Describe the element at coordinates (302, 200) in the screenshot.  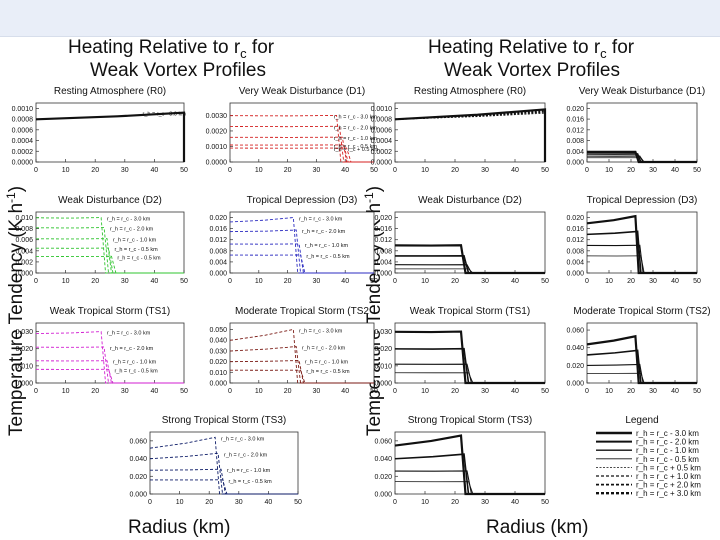
I see `panel-title: Tropical Depression (D3)` at that location.